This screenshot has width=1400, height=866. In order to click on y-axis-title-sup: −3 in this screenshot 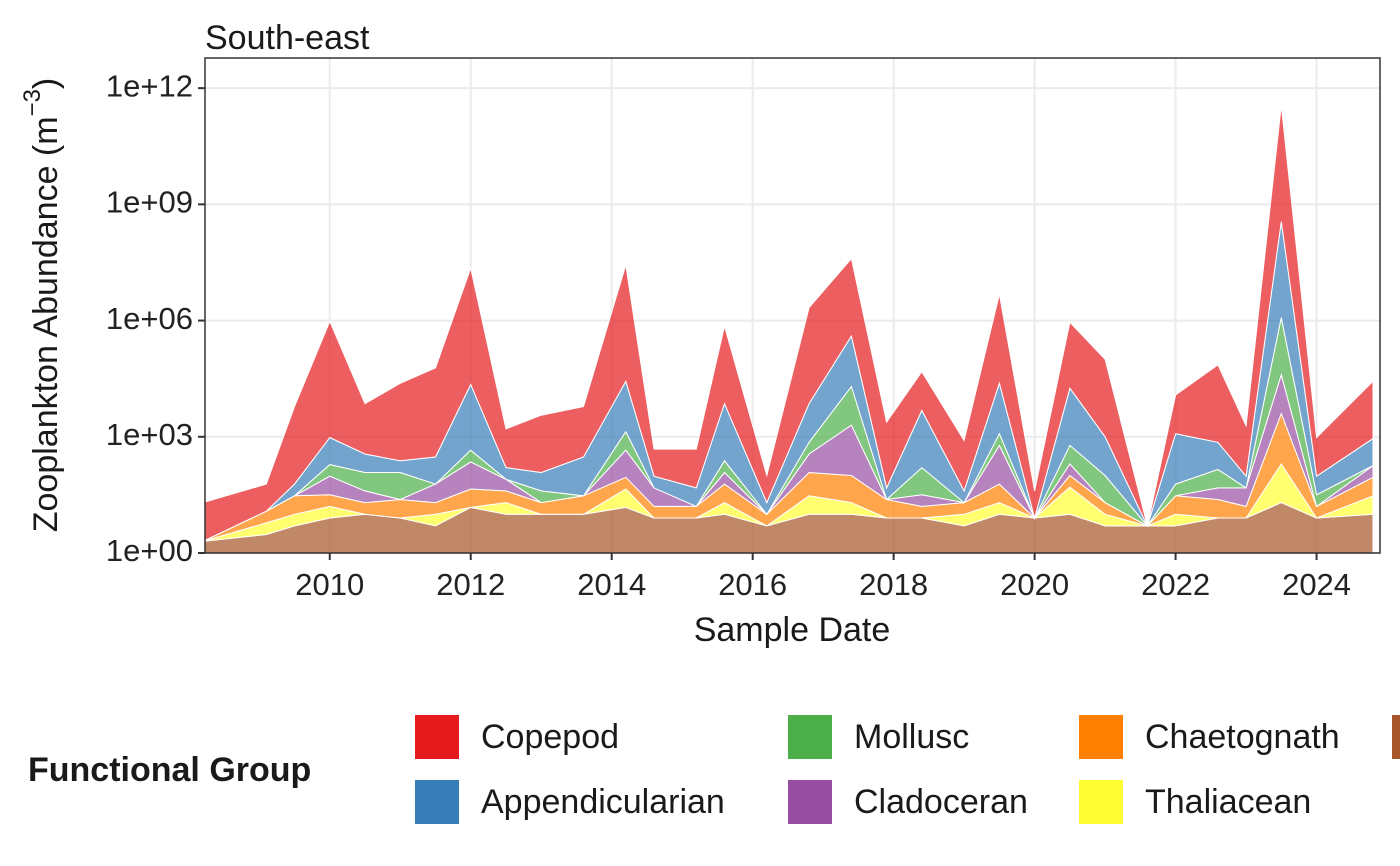, I will do `click(32, 102)`.